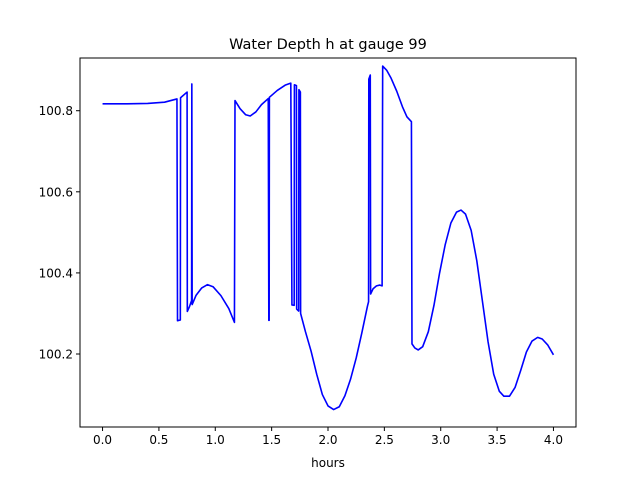 The width and height of the screenshot is (640, 484). What do you see at coordinates (497, 440) in the screenshot?
I see `x-tick-label: 3.5` at bounding box center [497, 440].